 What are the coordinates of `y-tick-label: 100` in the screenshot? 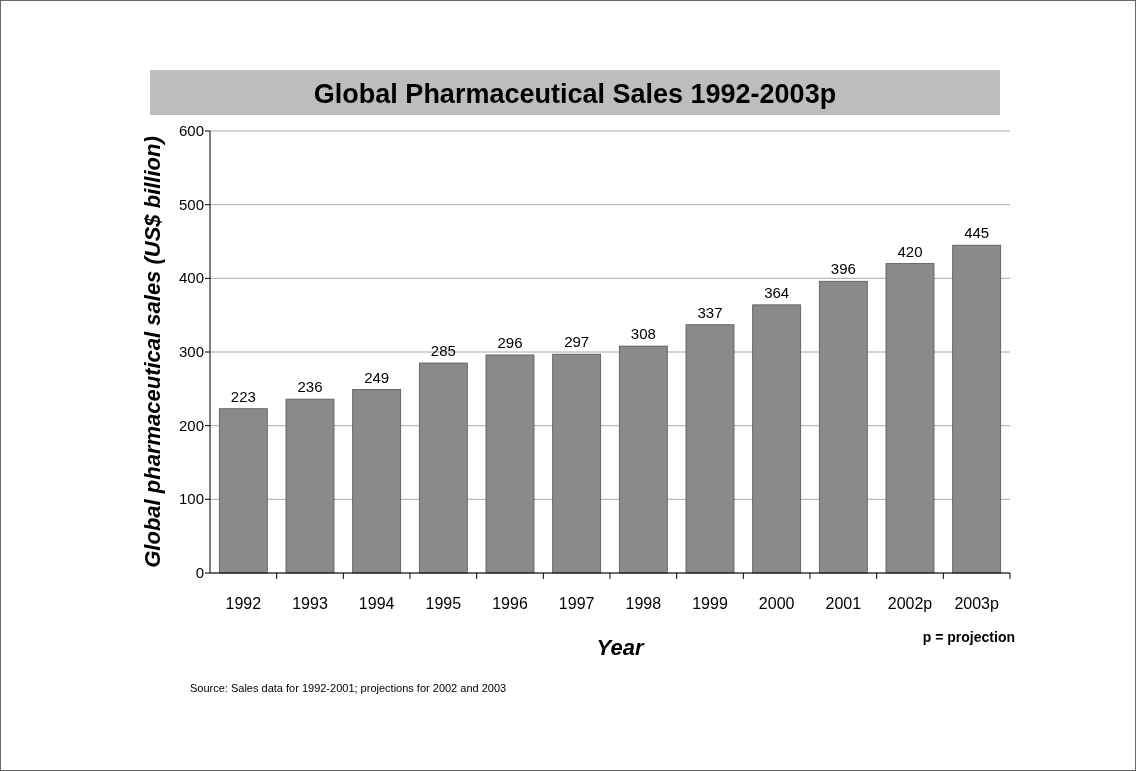 It's located at (191, 499).